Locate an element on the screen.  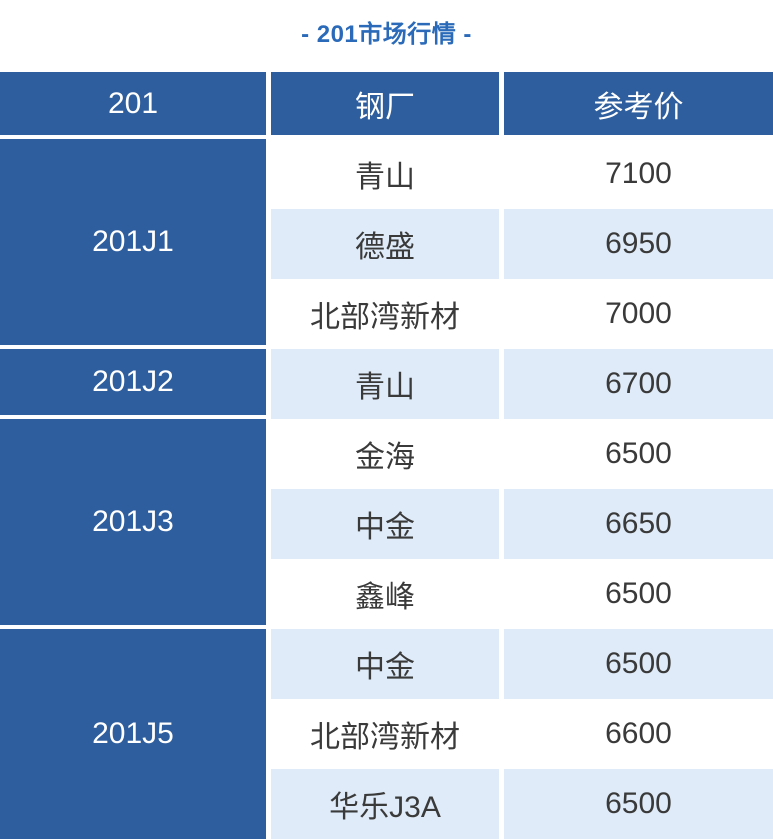
price-cell: 7100 is located at coordinates (638, 174).